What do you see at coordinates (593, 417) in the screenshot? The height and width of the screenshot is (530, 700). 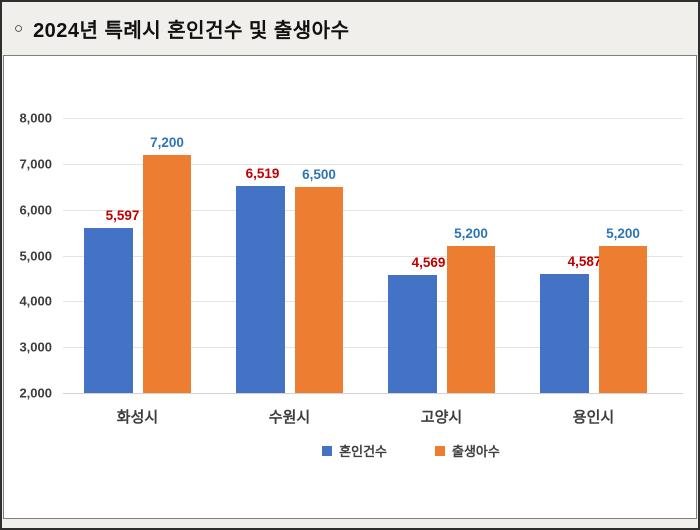 I see `x-category-label-용인시: 용인시` at bounding box center [593, 417].